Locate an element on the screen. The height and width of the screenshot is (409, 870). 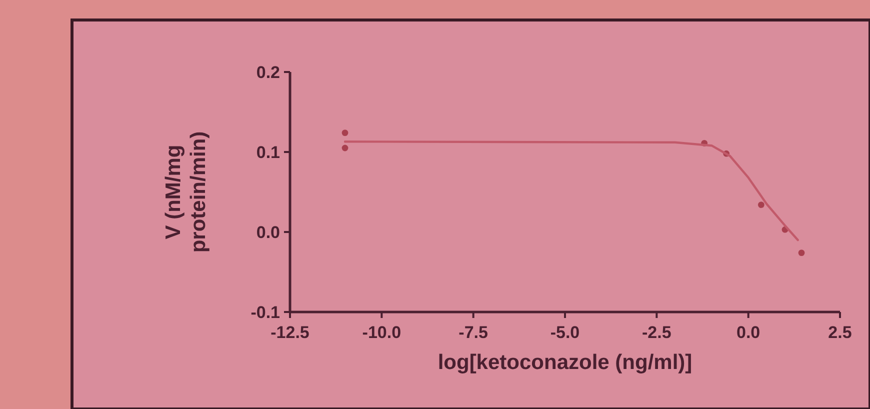
y-tick-label: -0.1 is located at coordinates (265, 312).